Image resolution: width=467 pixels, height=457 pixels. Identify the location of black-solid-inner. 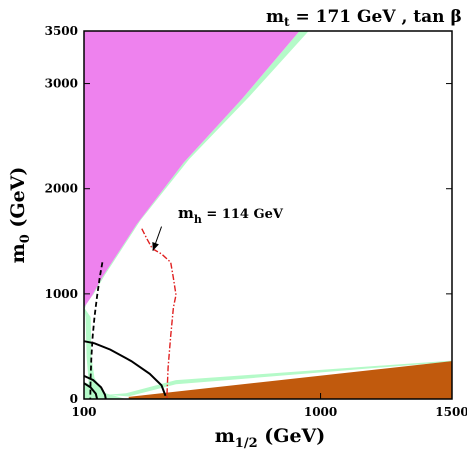
(91, 391).